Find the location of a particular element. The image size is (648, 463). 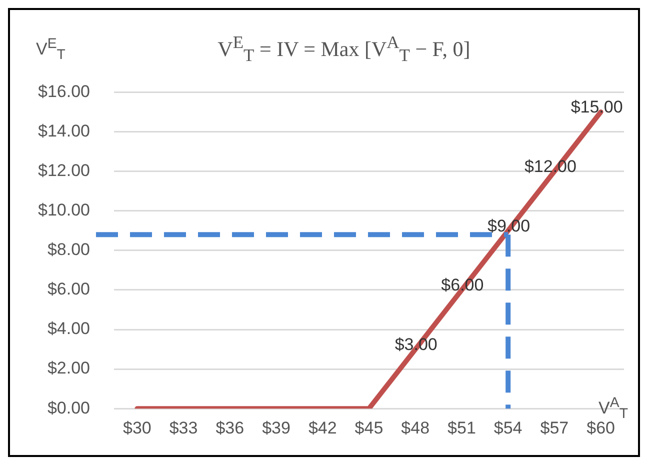

x-tick-label: $48 is located at coordinates (415, 428).